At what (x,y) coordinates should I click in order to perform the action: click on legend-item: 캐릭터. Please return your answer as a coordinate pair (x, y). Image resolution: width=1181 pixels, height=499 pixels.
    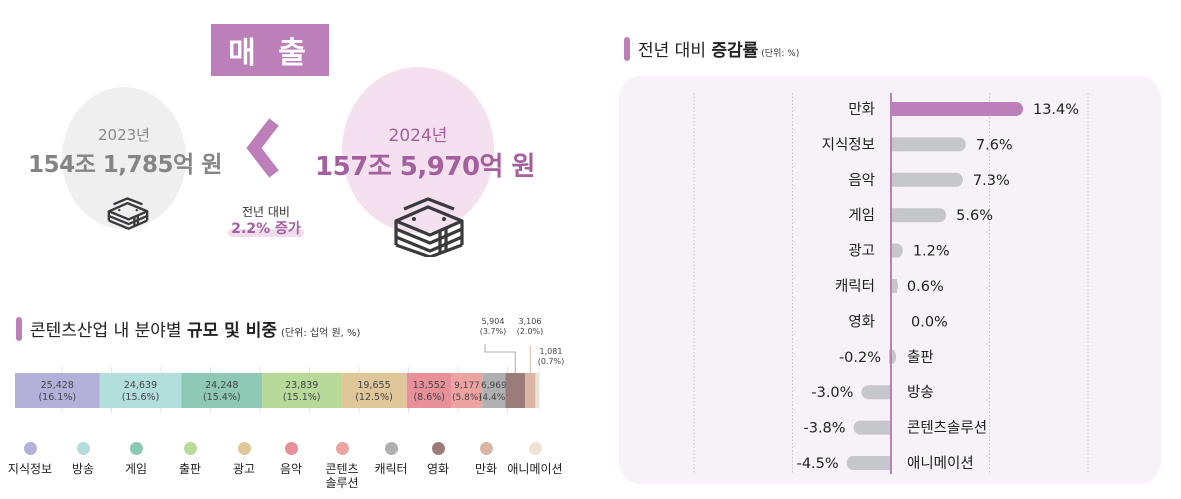
    Looking at the image, I should click on (391, 458).